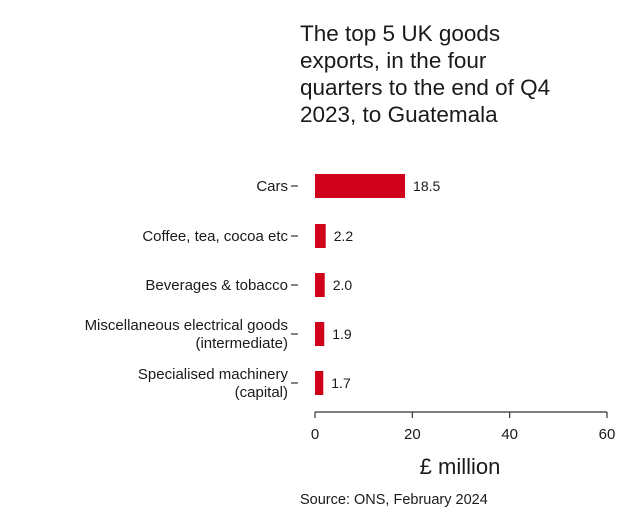 The image size is (630, 517). I want to click on category-label: Coffee, tea, cocoa etc, so click(215, 236).